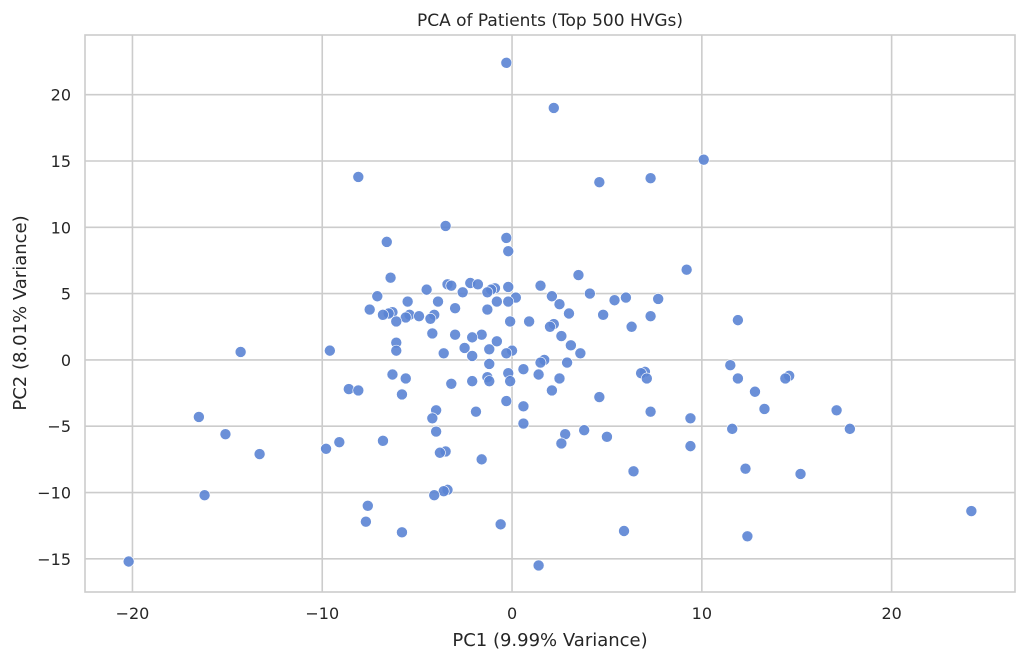  Describe the element at coordinates (61, 95) in the screenshot. I see `y-tick-label: 20` at that location.